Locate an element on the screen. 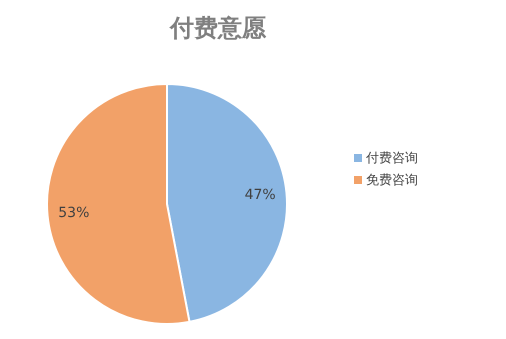 The height and width of the screenshot is (339, 506). data-label: 47% is located at coordinates (260, 195).